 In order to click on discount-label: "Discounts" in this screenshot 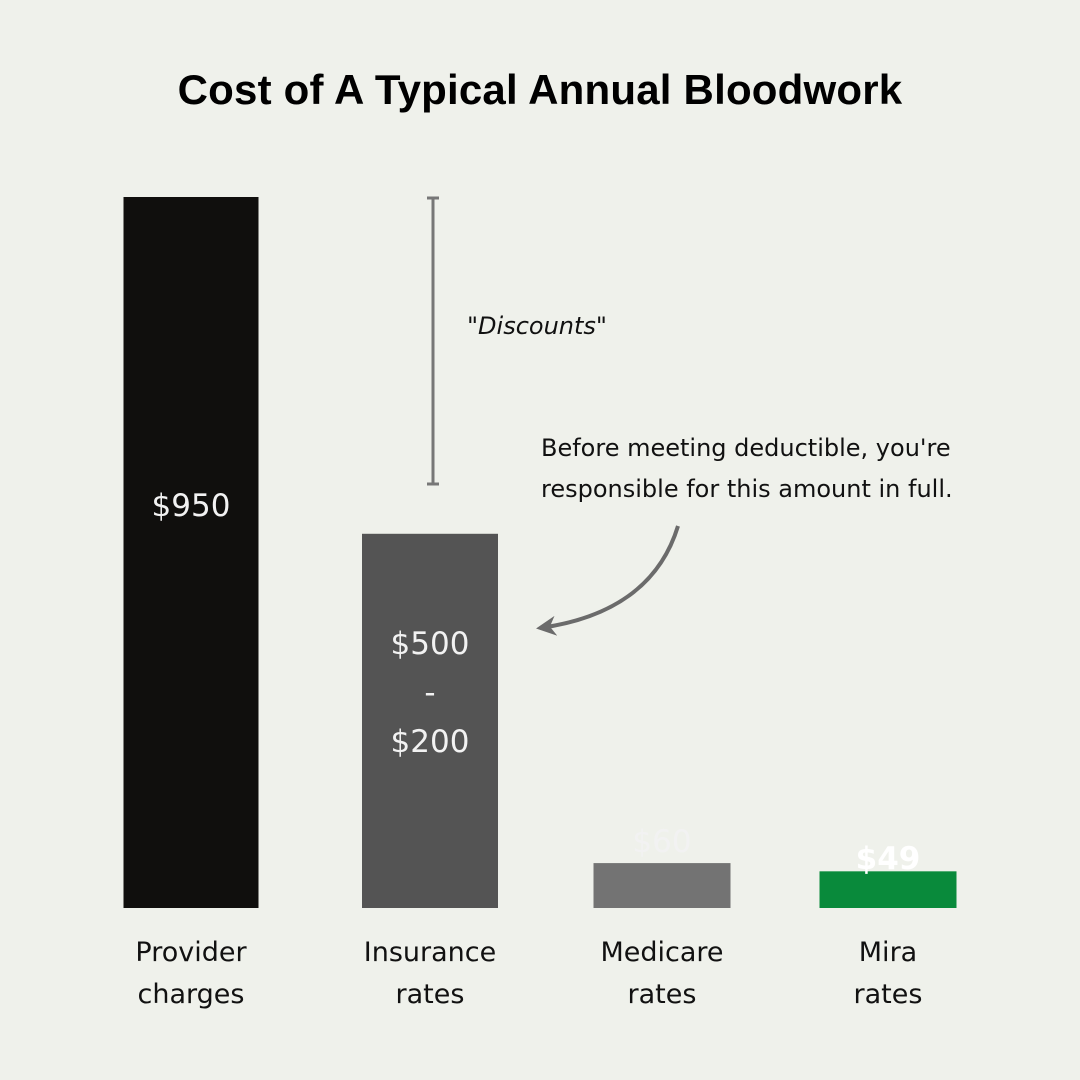, I will do `click(537, 326)`.